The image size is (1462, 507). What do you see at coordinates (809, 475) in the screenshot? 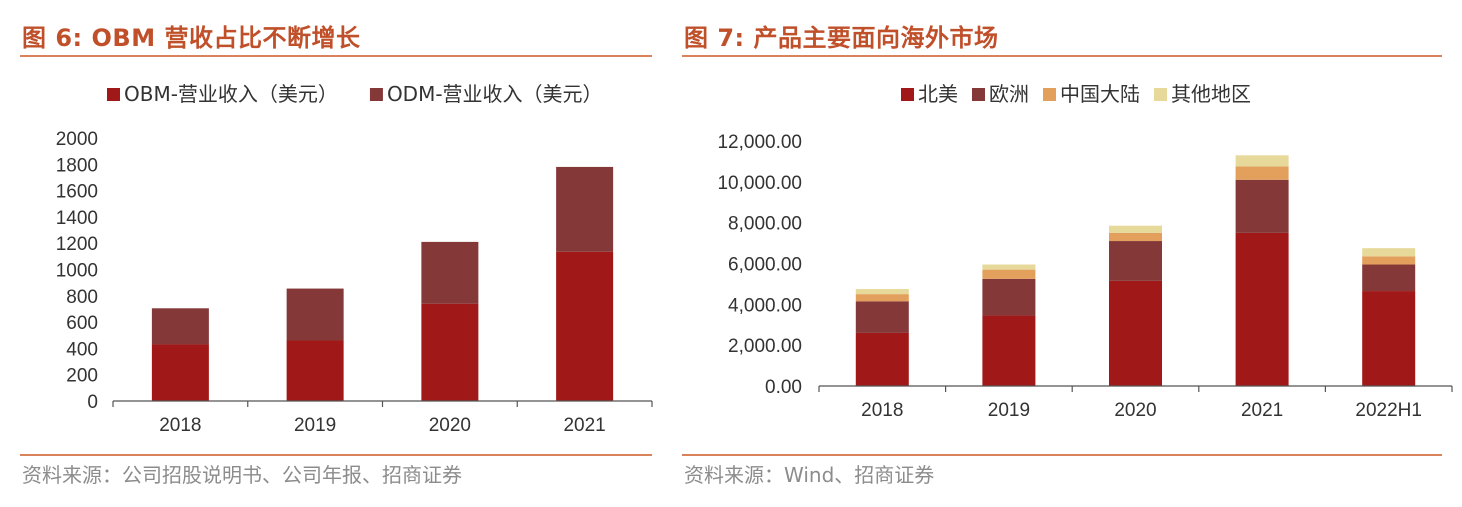
I see `figure-7-source: 资料来源：Wind、招商证券` at bounding box center [809, 475].